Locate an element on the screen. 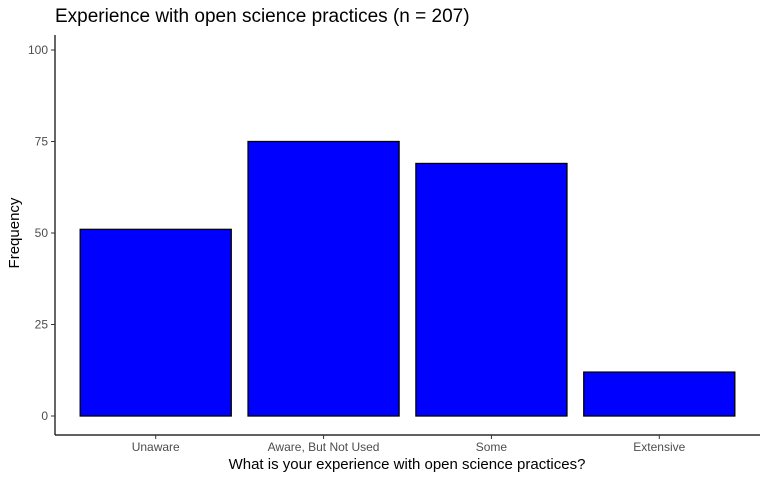  y-axis: 0 25 50 75 100 is located at coordinates (42, 235).